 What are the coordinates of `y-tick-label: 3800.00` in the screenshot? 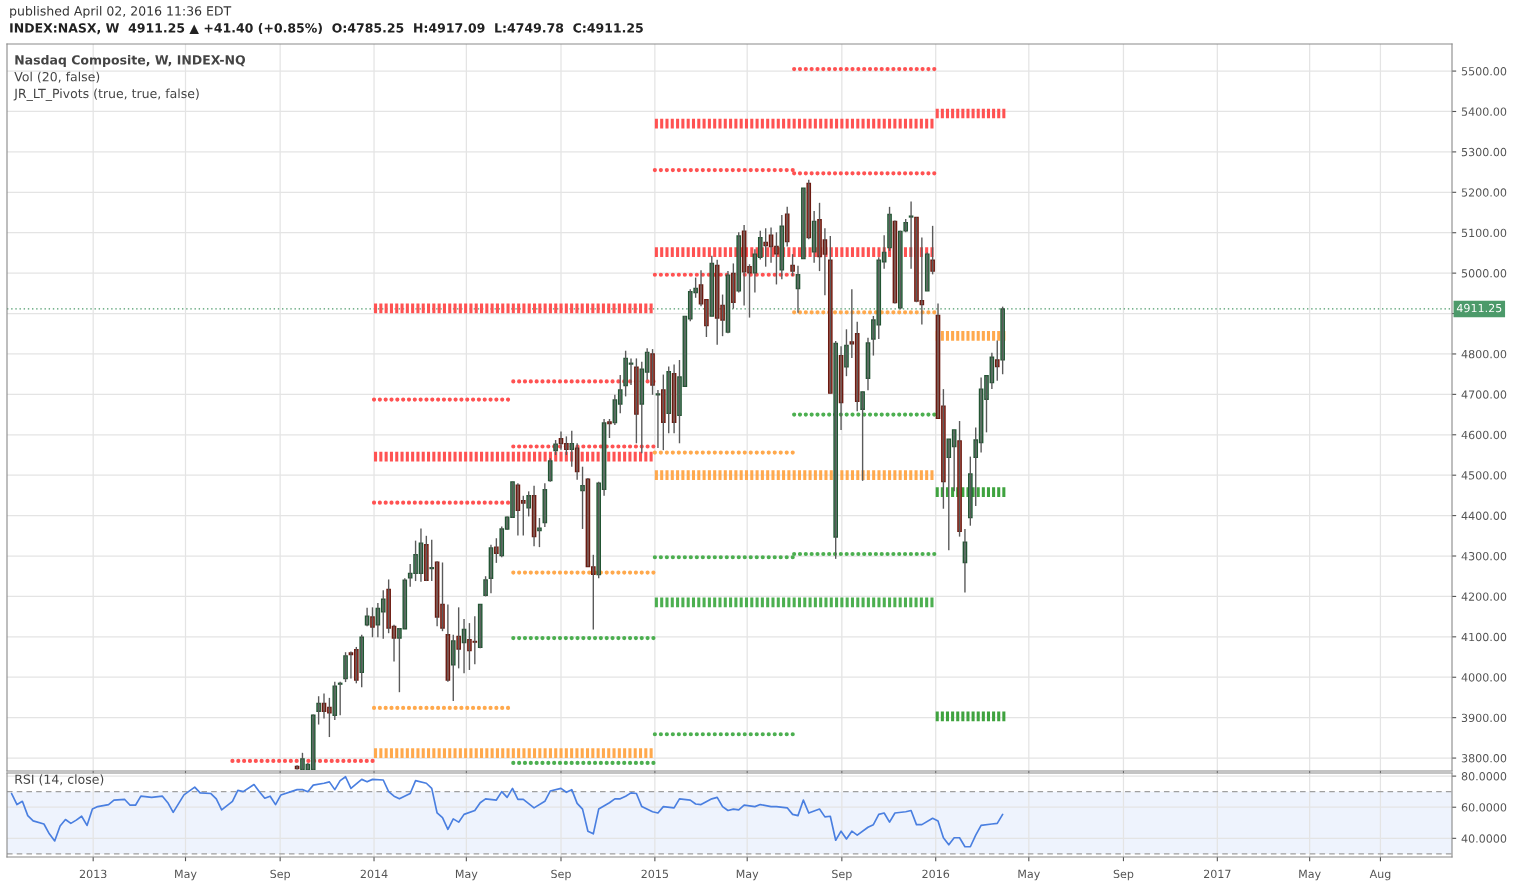 It's located at (1484, 758).